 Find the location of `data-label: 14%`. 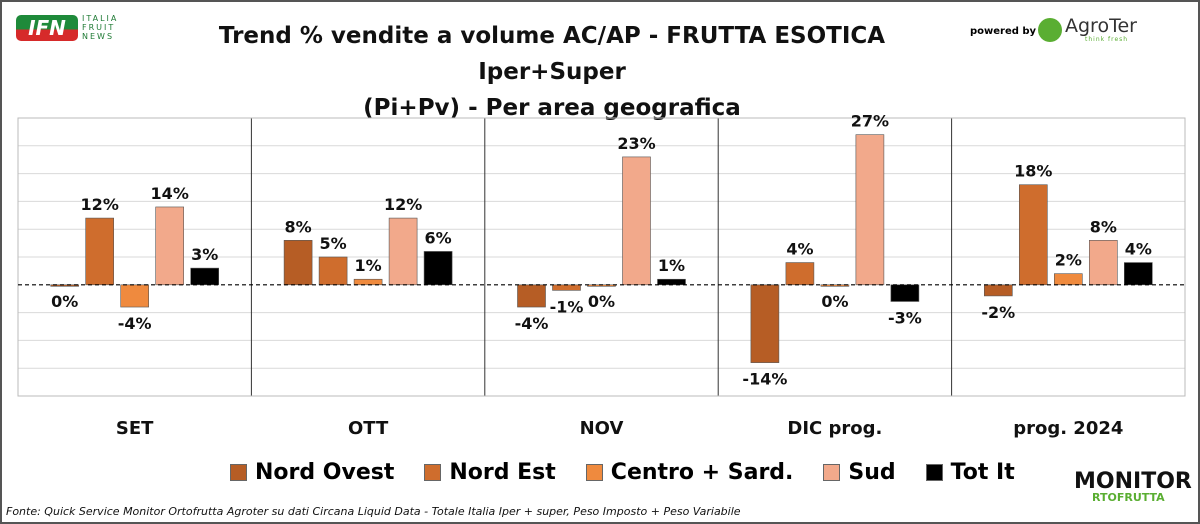

data-label: 14% is located at coordinates (170, 193).